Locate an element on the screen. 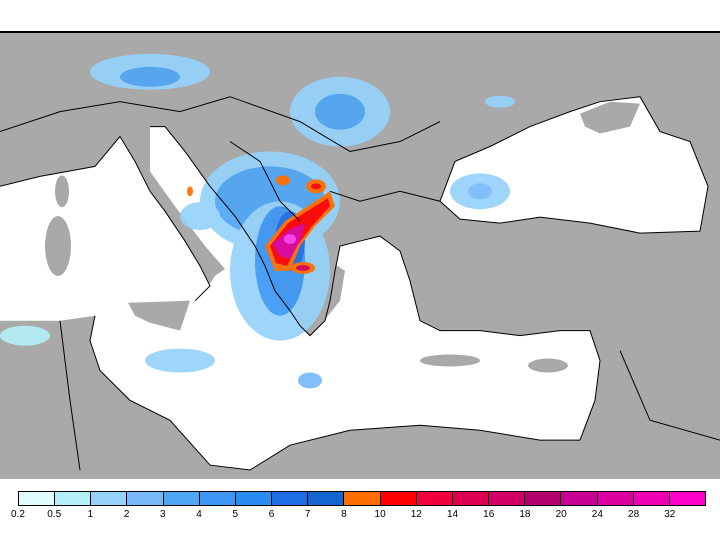  legend-label: 24 is located at coordinates (597, 514).